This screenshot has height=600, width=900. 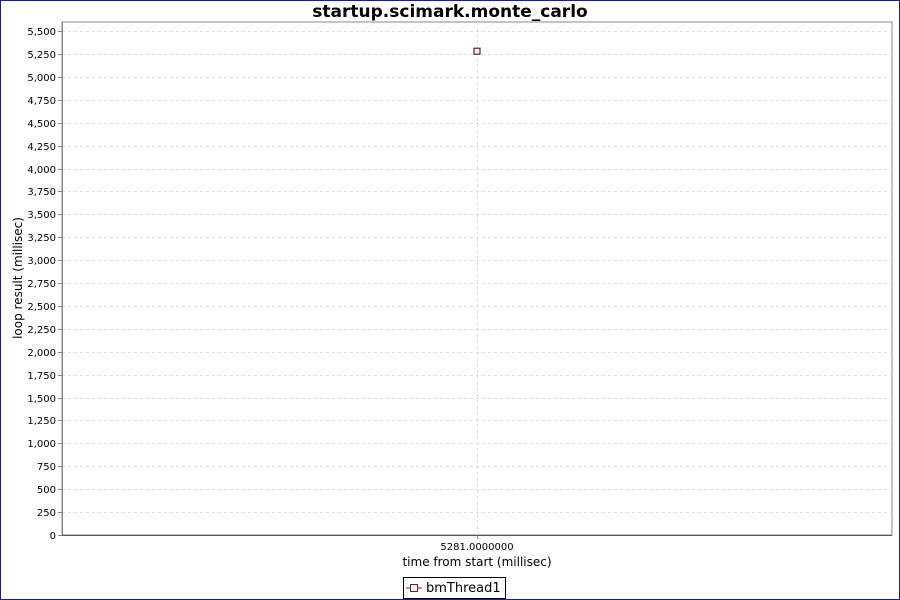 I want to click on y-tick-label: 3,000, so click(x=41, y=261).